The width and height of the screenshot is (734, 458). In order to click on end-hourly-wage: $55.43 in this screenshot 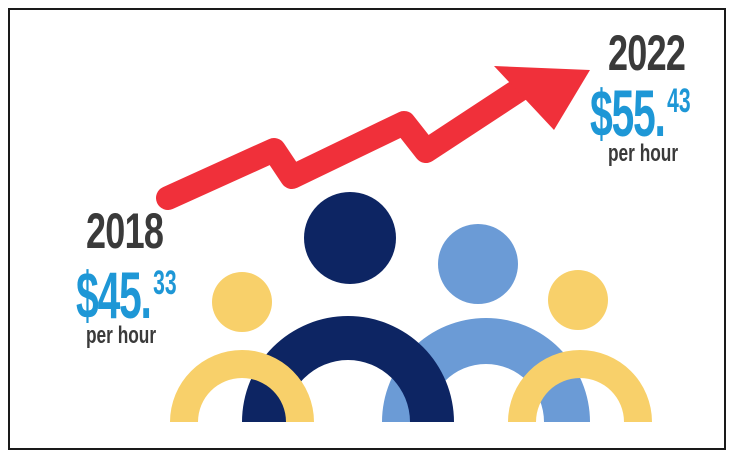, I will do `click(640, 113)`.